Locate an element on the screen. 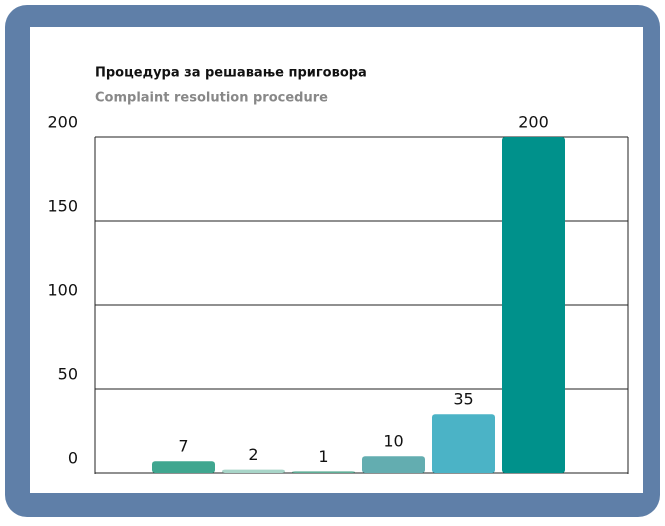 This screenshot has width=665, height=526. data-label: 35 is located at coordinates (463, 399).